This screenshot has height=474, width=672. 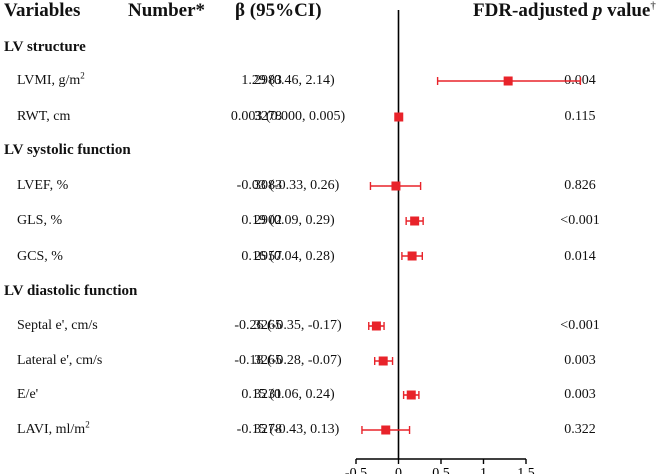 I want to click on row-beta: 1.29 (0.46, 2.14), so click(x=288, y=80).